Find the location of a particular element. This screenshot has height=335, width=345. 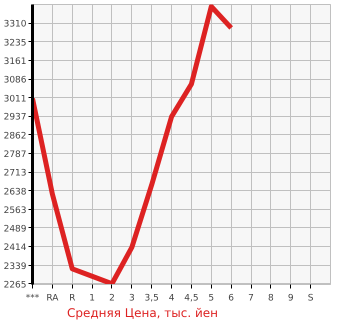

y-tick-label: 2563 is located at coordinates (15, 211).